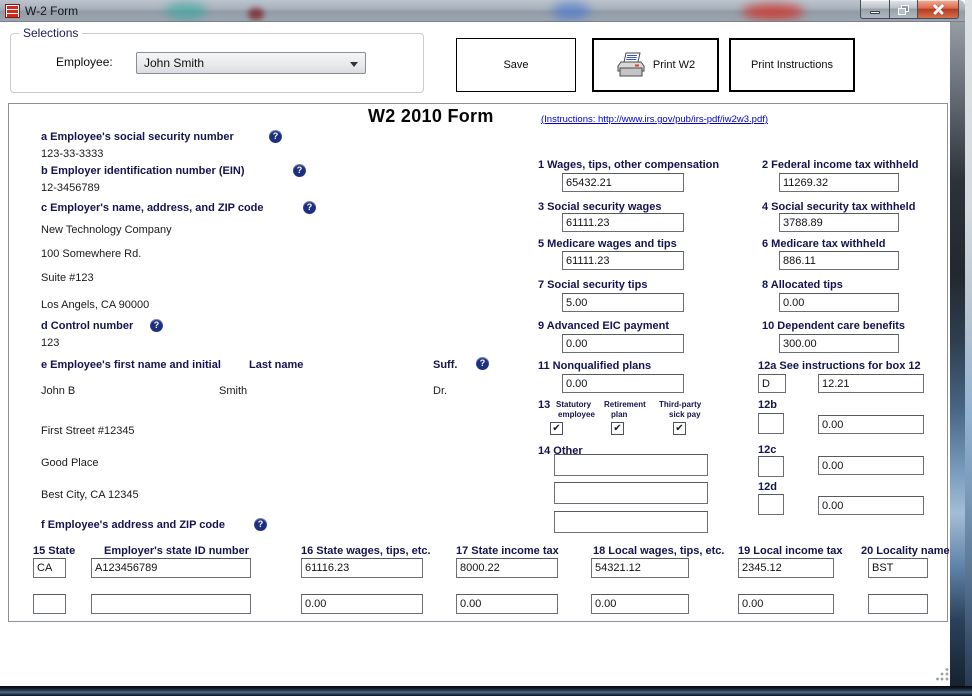  What do you see at coordinates (771, 423) in the screenshot?
I see `box12b-code-input` at bounding box center [771, 423].